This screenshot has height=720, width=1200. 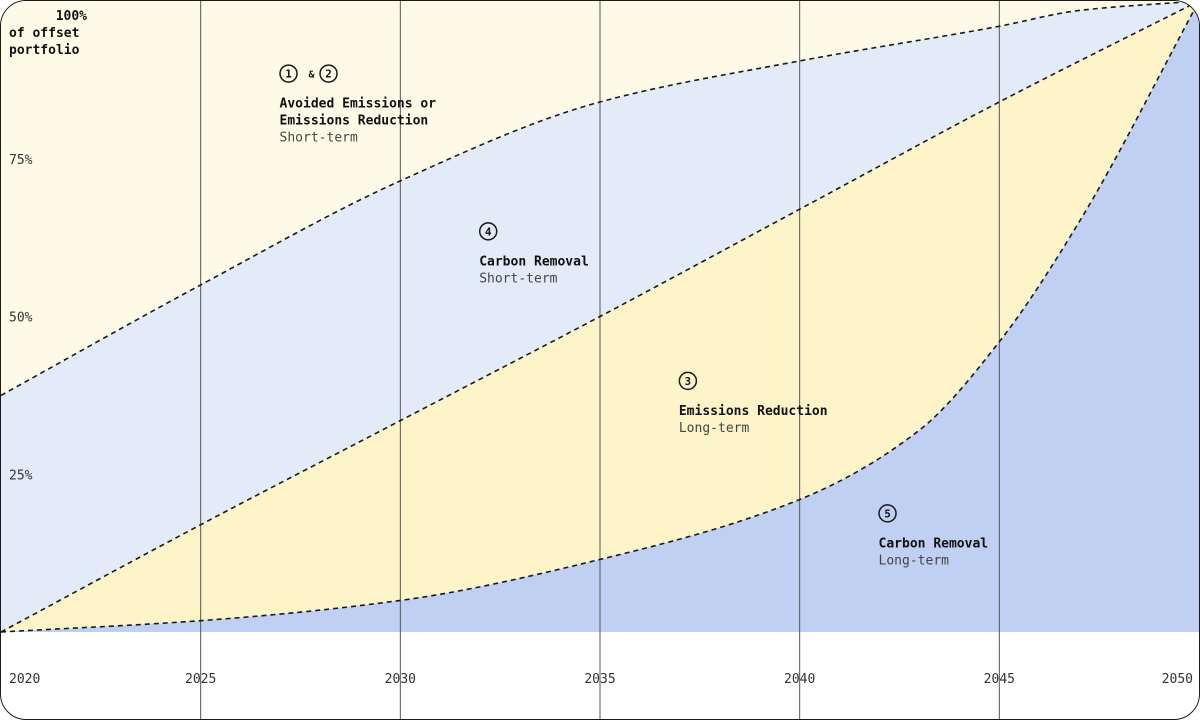 I want to click on x-tick-label: 2050, so click(x=1177, y=679).